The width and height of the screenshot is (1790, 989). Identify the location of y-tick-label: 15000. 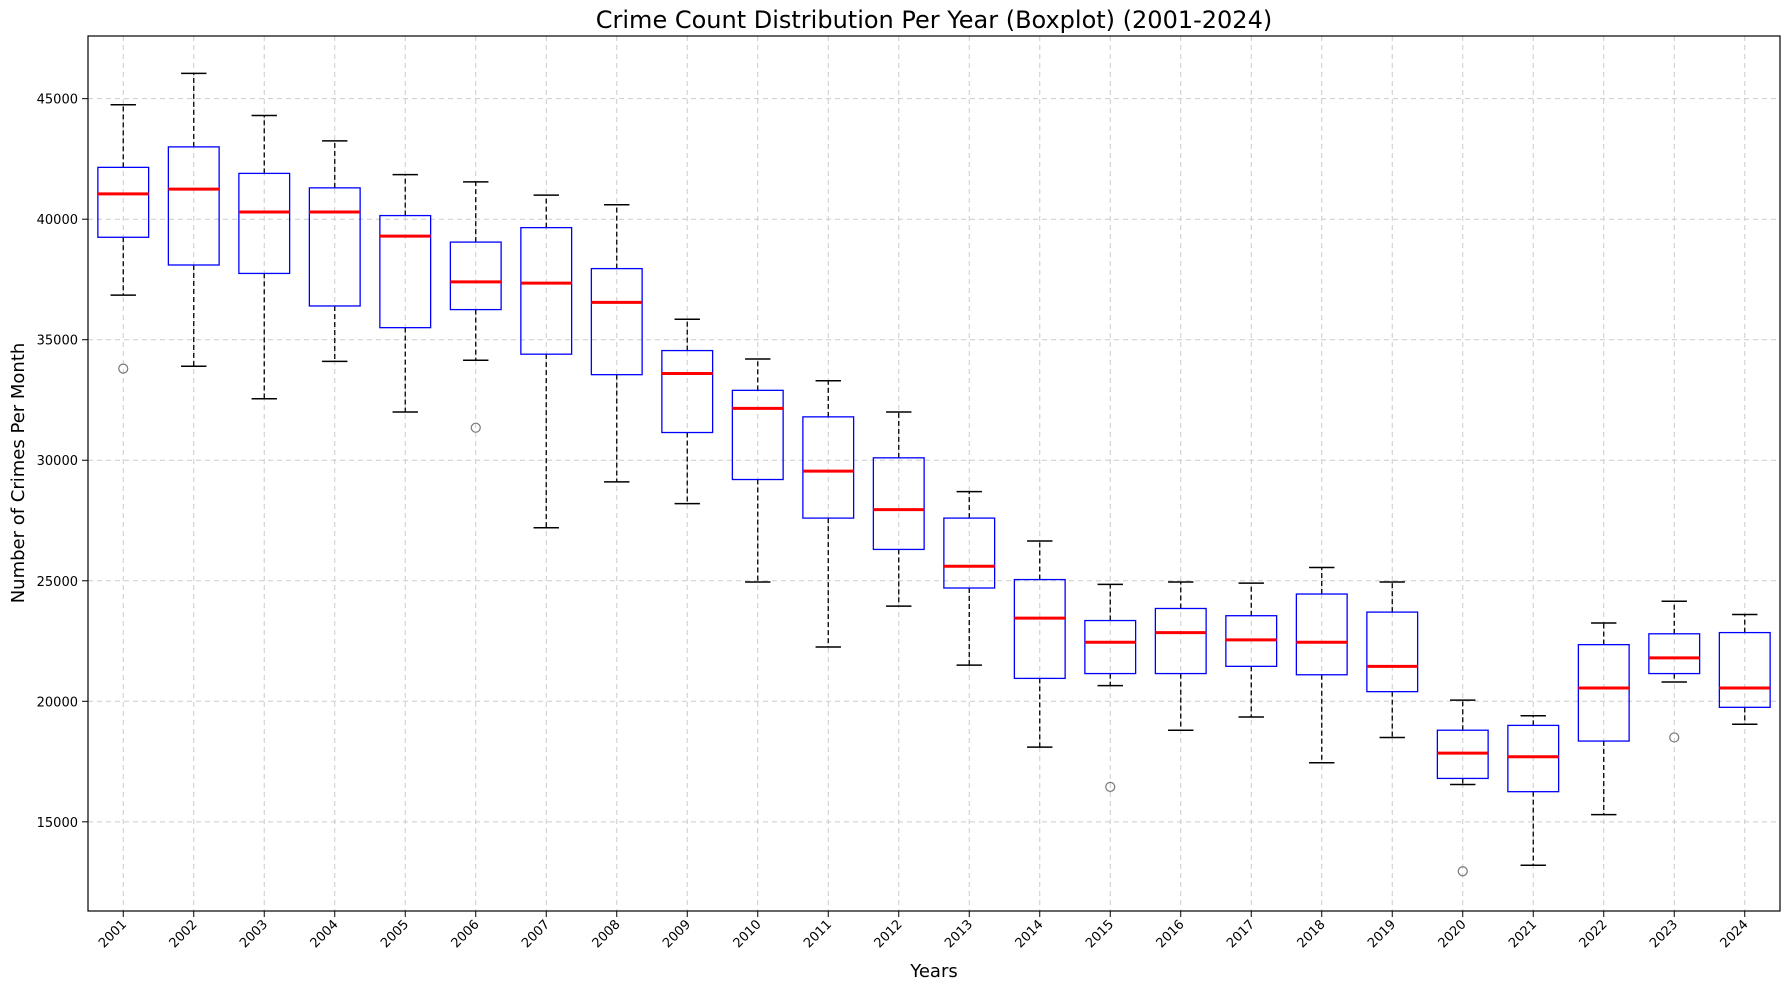
(57, 823).